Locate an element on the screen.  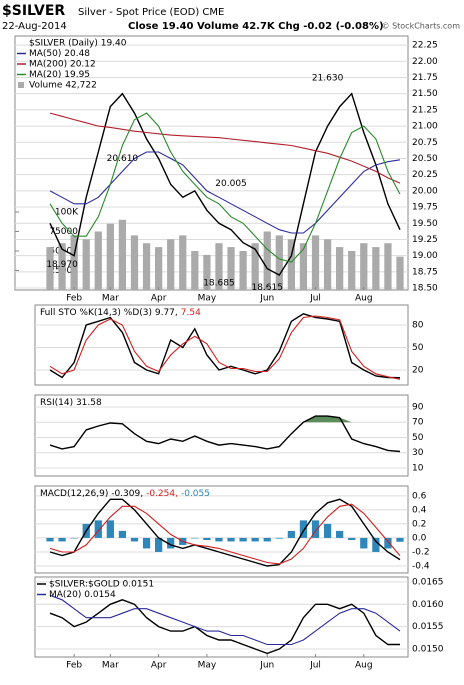
y-tick-label: 18.50 is located at coordinates (425, 289).